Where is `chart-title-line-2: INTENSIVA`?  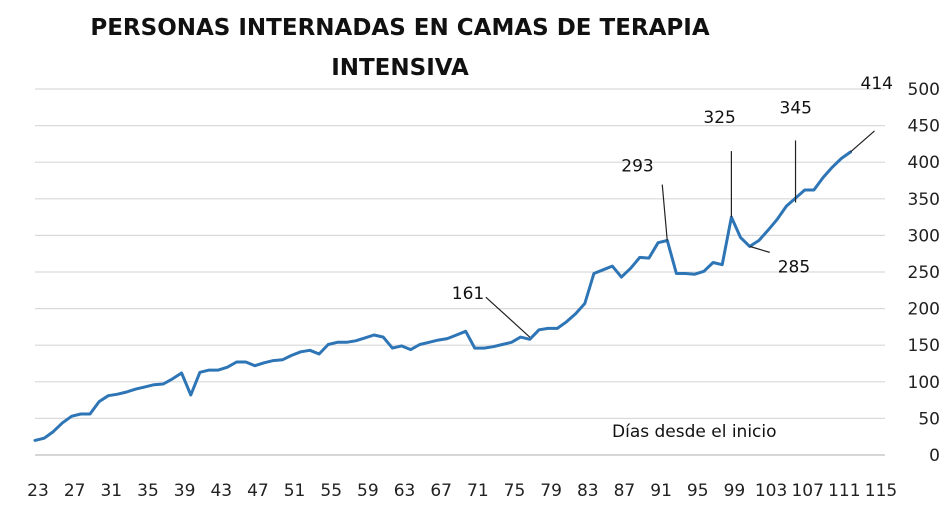 chart-title-line-2: INTENSIVA is located at coordinates (400, 68).